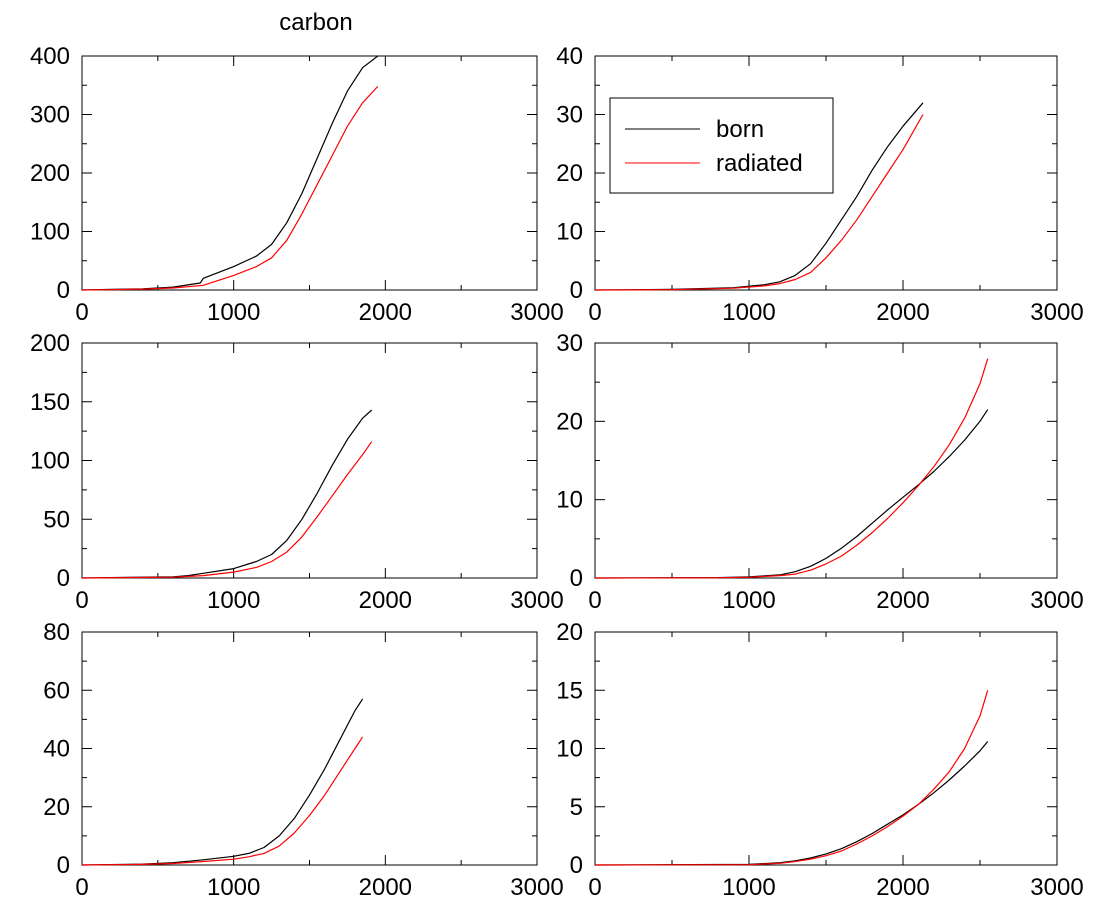 This screenshot has width=1103, height=911. I want to click on y-tick-label: 300, so click(50, 115).